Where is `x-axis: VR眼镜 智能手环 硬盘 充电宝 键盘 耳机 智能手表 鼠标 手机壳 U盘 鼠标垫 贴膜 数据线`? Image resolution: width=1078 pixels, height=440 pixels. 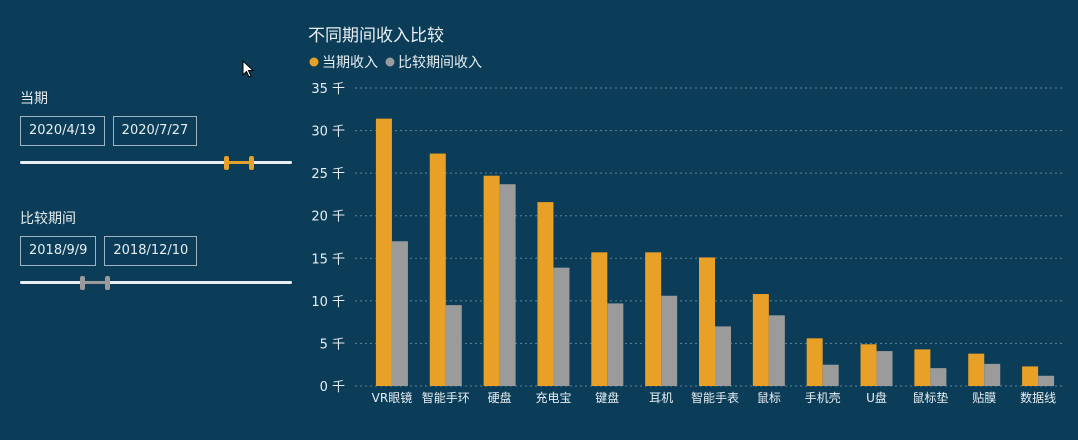 x-axis: VR眼镜 智能手环 硬盘 充电宝 键盘 耳机 智能手表 鼠标 手机壳 U盘 鼠标垫 贴膜 数据线 is located at coordinates (714, 397).